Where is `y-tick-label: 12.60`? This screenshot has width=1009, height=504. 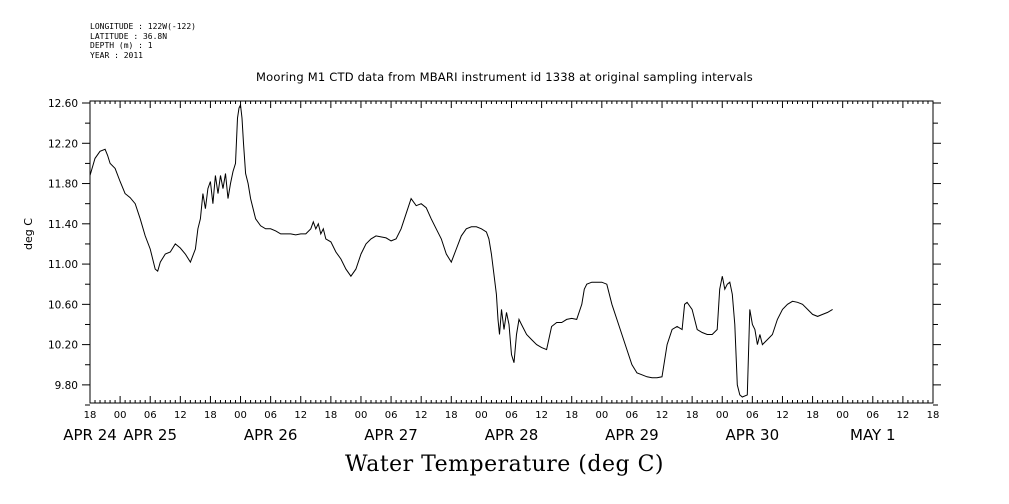
y-tick-label: 12.60 is located at coordinates (63, 104).